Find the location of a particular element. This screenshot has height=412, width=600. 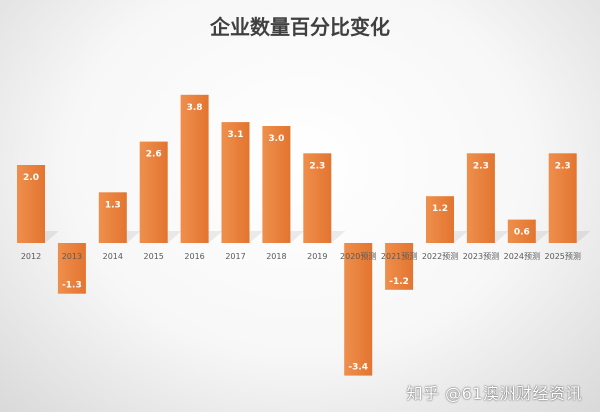

value-label: 1.2 is located at coordinates (440, 209).